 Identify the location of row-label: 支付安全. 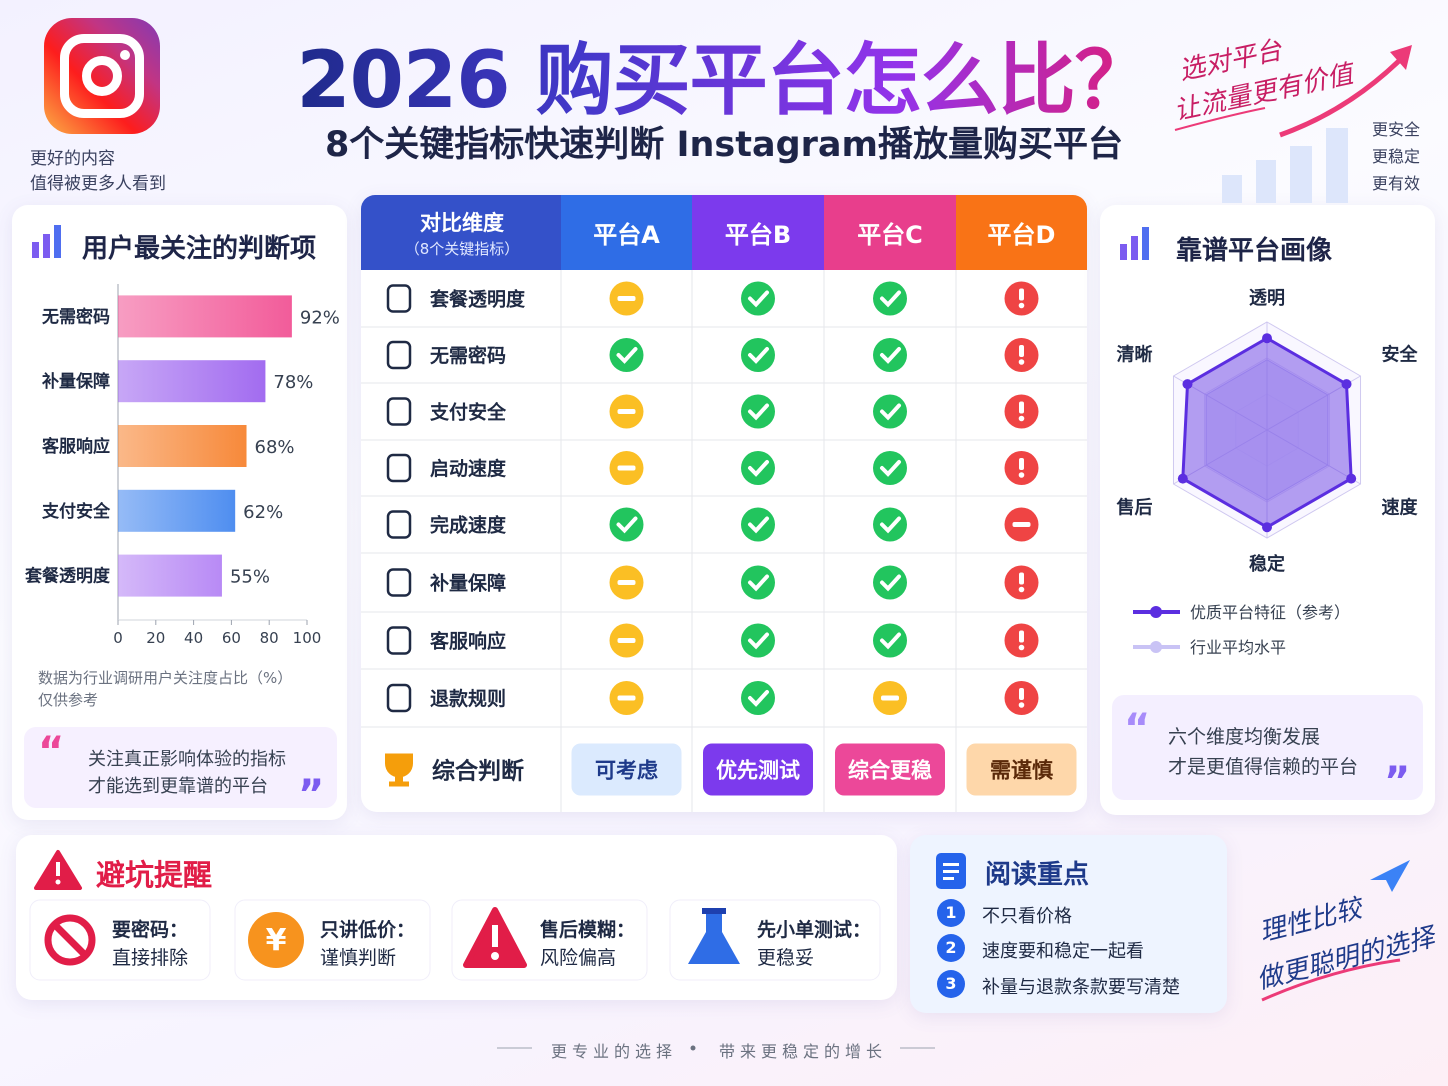
(468, 412).